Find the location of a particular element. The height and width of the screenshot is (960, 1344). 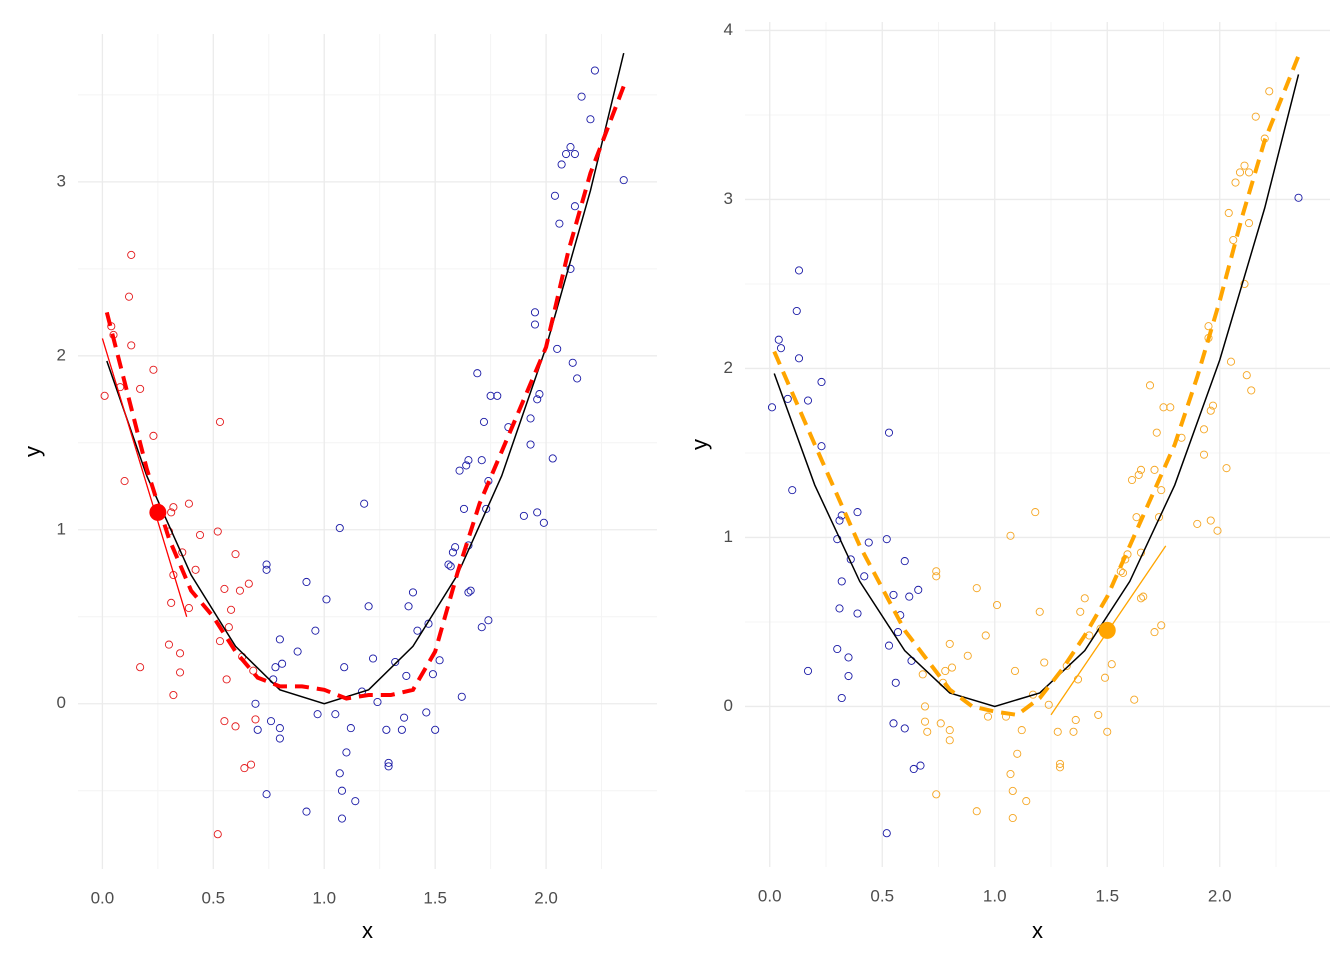

focus-point is located at coordinates (1107, 630).